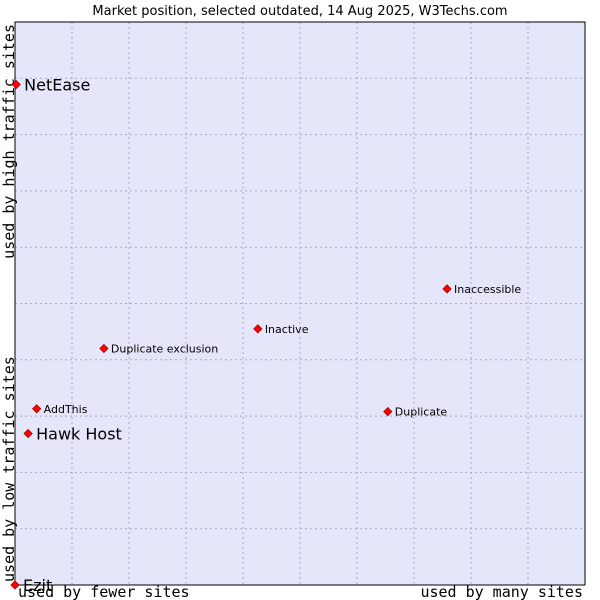 The height and width of the screenshot is (600, 600). What do you see at coordinates (57, 84) in the screenshot?
I see `point-label: NetEase` at bounding box center [57, 84].